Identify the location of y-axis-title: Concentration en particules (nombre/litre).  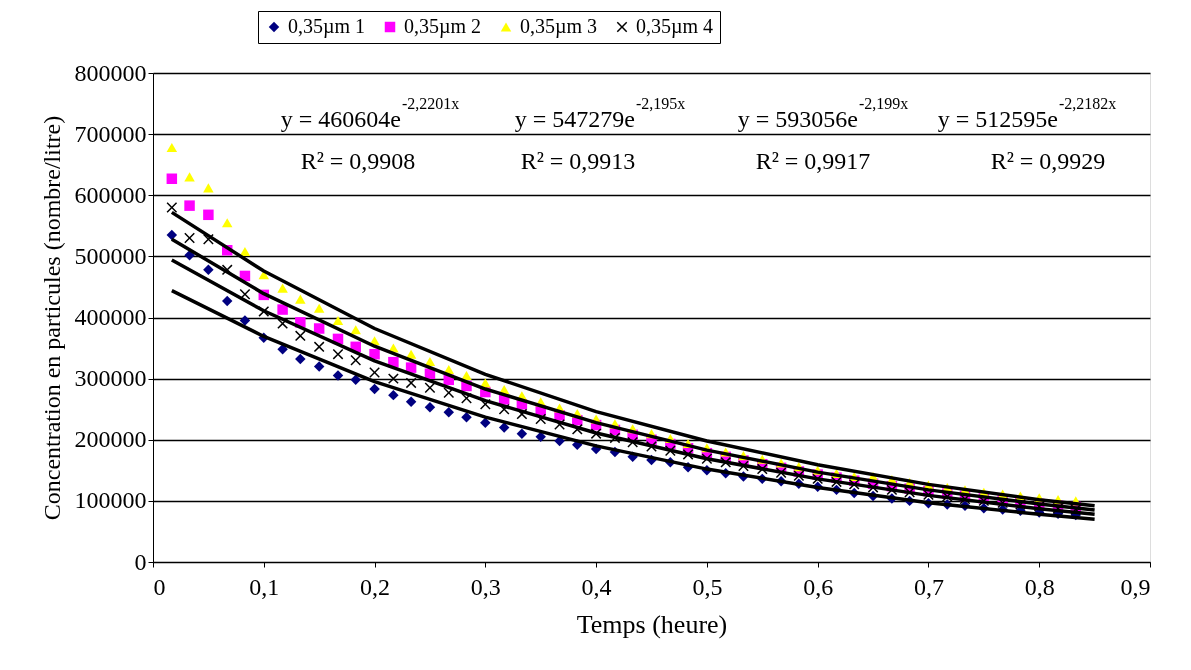
(51, 318).